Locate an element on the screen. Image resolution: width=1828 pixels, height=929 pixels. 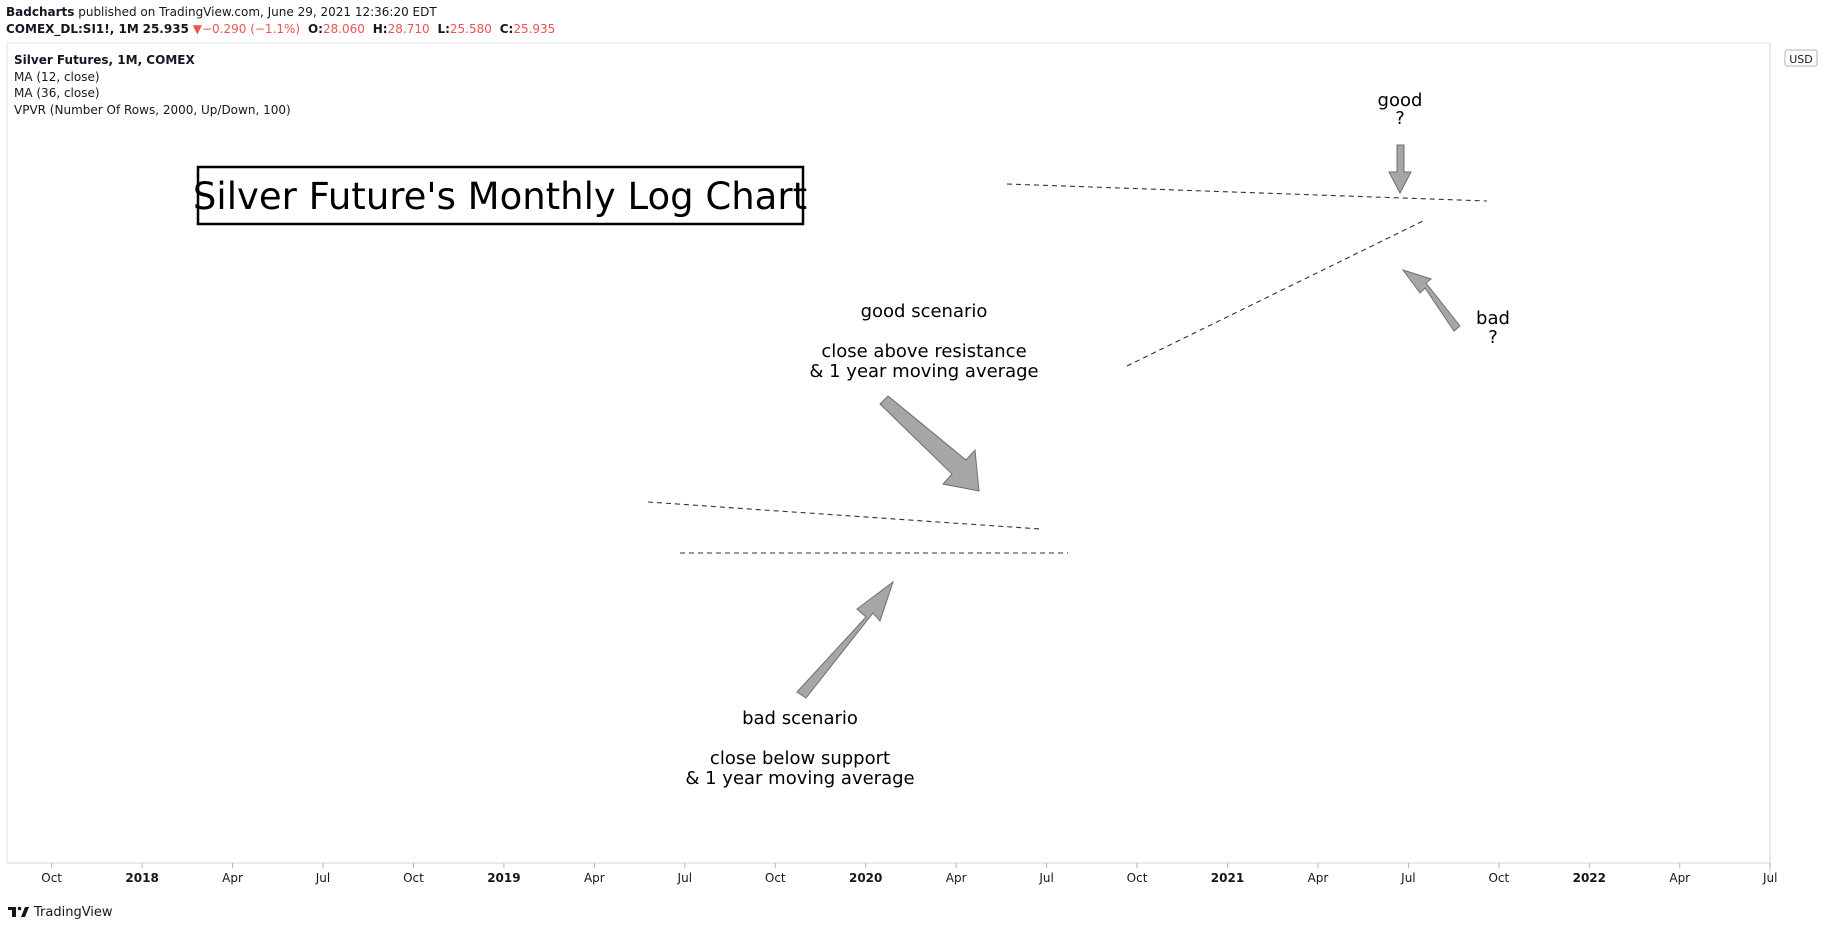
low-label: L: is located at coordinates (443, 29).